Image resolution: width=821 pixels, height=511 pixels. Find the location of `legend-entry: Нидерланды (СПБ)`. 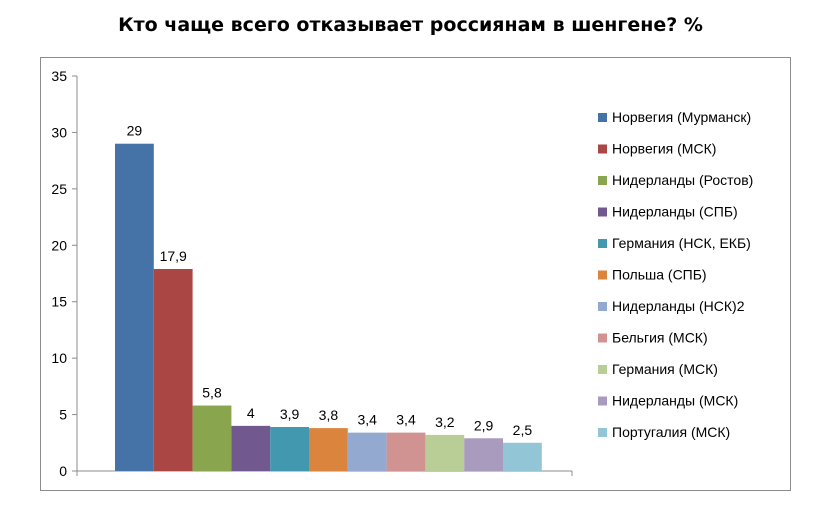

legend-entry: Нидерланды (СПБ) is located at coordinates (675, 212).